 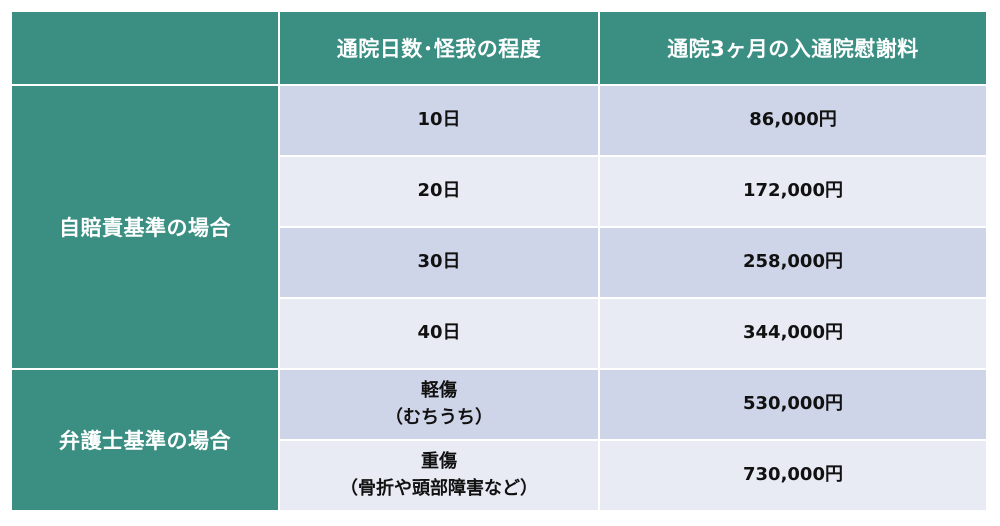 I want to click on table-row: 重傷 （骨折や頭部障害など） 730,000円, so click(x=499, y=475).